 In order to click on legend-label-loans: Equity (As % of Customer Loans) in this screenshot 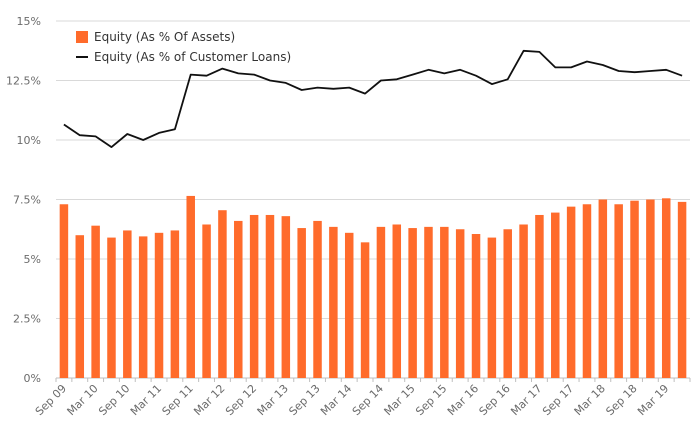, I will do `click(193, 57)`.